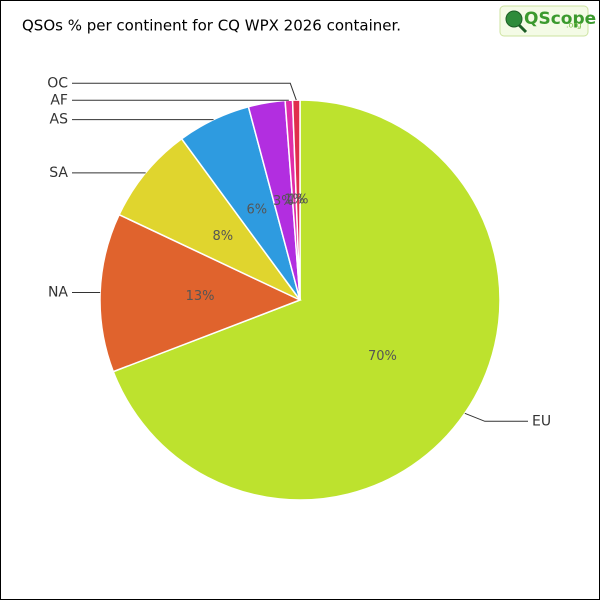  I want to click on category-label: AS, so click(59, 120).